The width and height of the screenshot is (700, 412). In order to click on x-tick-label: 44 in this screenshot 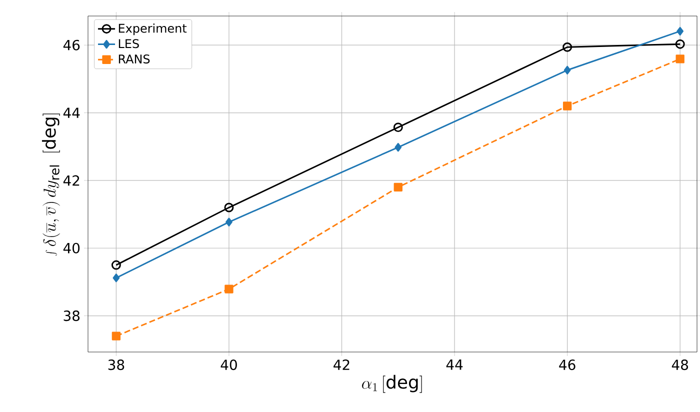, I will do `click(454, 365)`.